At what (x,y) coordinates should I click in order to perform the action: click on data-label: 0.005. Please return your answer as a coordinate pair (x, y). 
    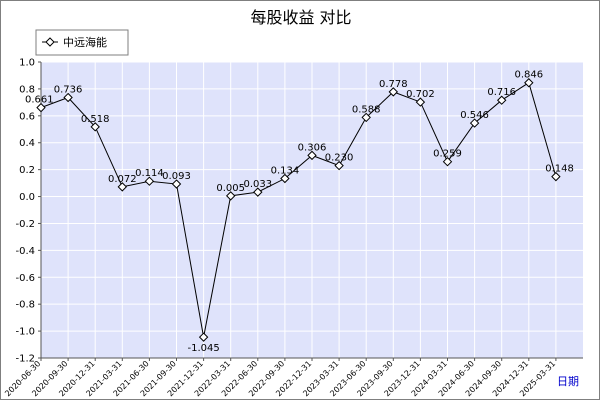
    Looking at the image, I should click on (230, 188).